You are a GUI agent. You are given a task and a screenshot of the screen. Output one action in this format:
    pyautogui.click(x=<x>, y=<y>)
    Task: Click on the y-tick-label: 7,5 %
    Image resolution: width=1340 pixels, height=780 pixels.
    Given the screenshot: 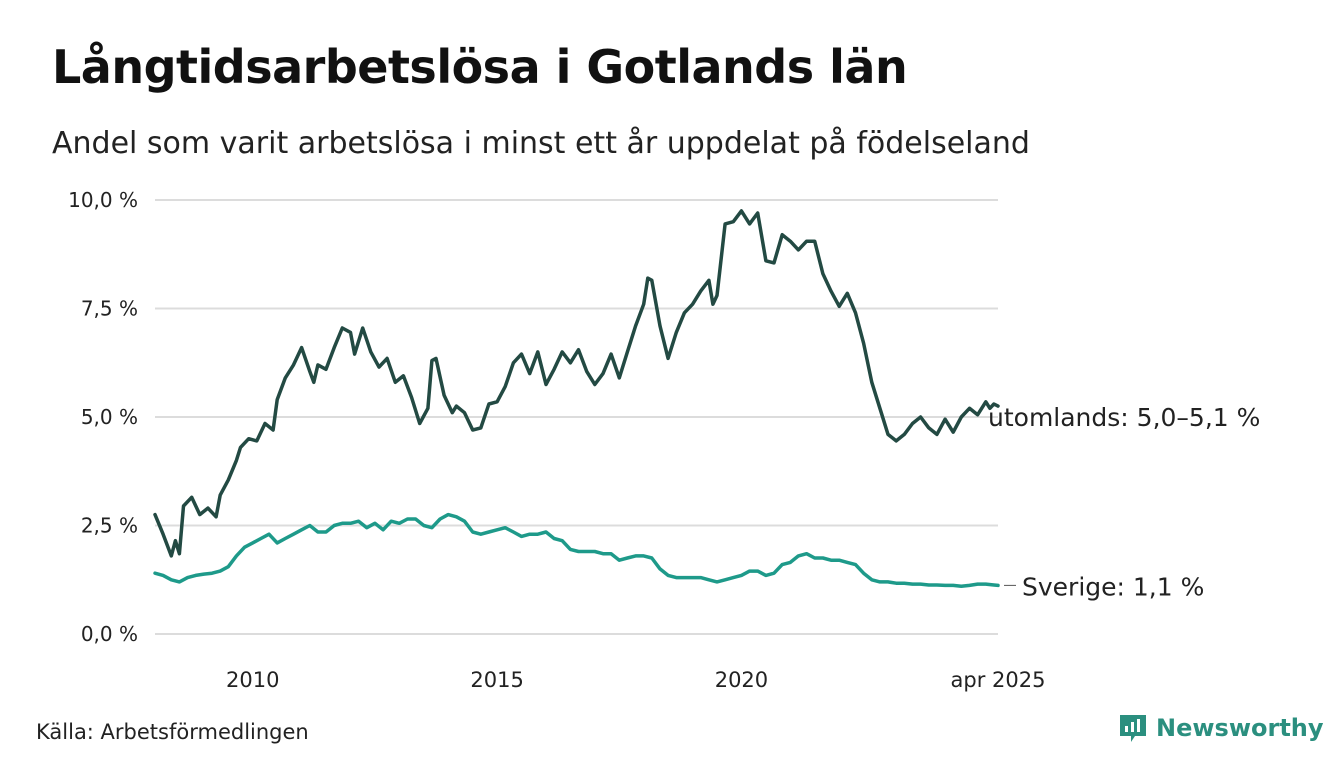 What is the action you would take?
    pyautogui.click(x=109, y=309)
    